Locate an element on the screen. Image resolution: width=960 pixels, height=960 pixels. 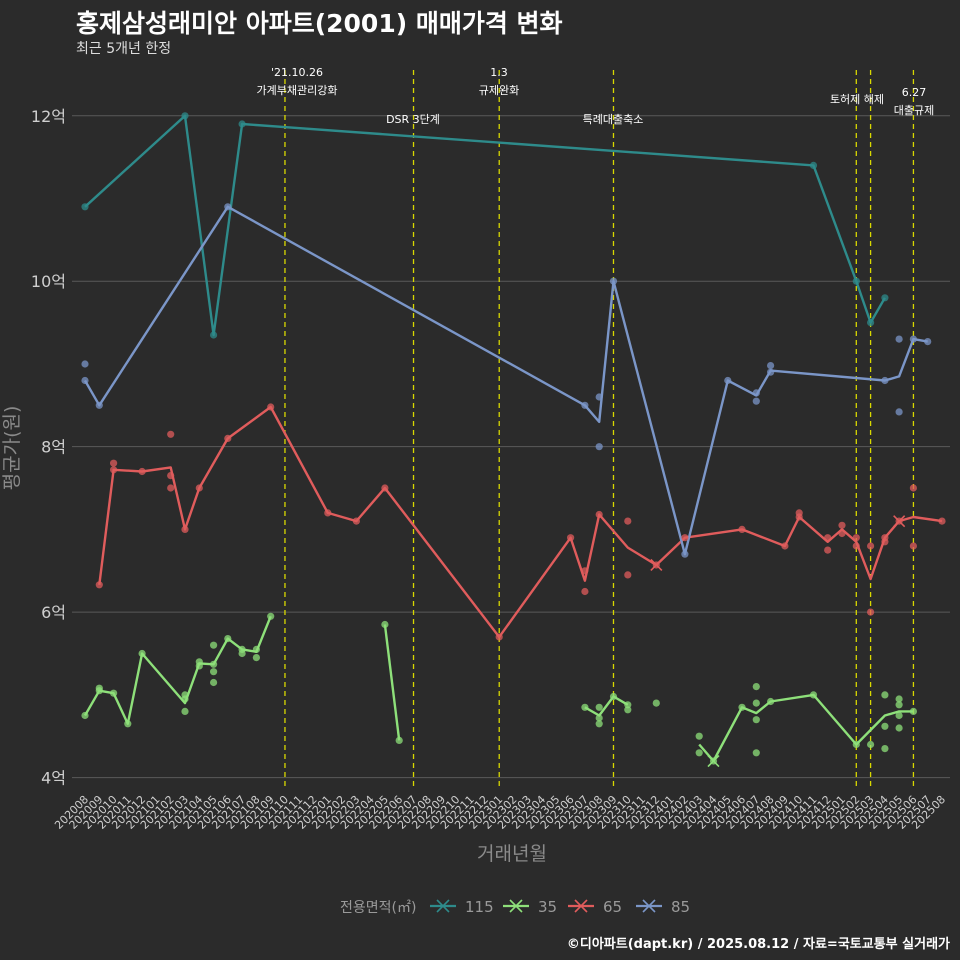
legend: 전용면적(㎡) 115 35 65 85 is located at coordinates (515, 907).